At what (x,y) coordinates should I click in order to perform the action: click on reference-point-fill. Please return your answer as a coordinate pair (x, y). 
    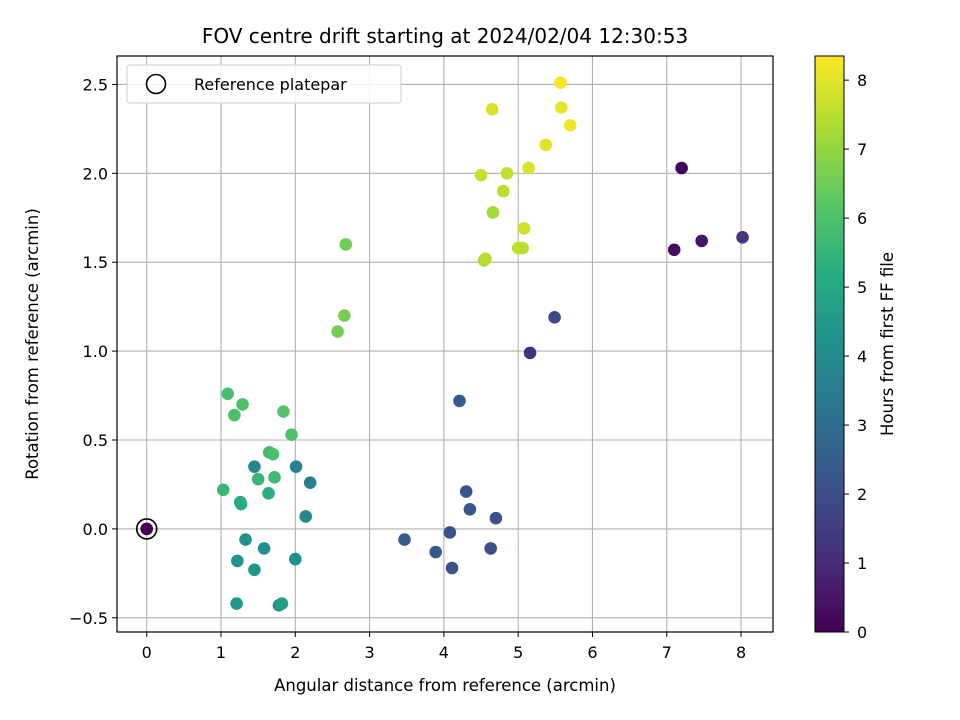
    Looking at the image, I should click on (147, 529).